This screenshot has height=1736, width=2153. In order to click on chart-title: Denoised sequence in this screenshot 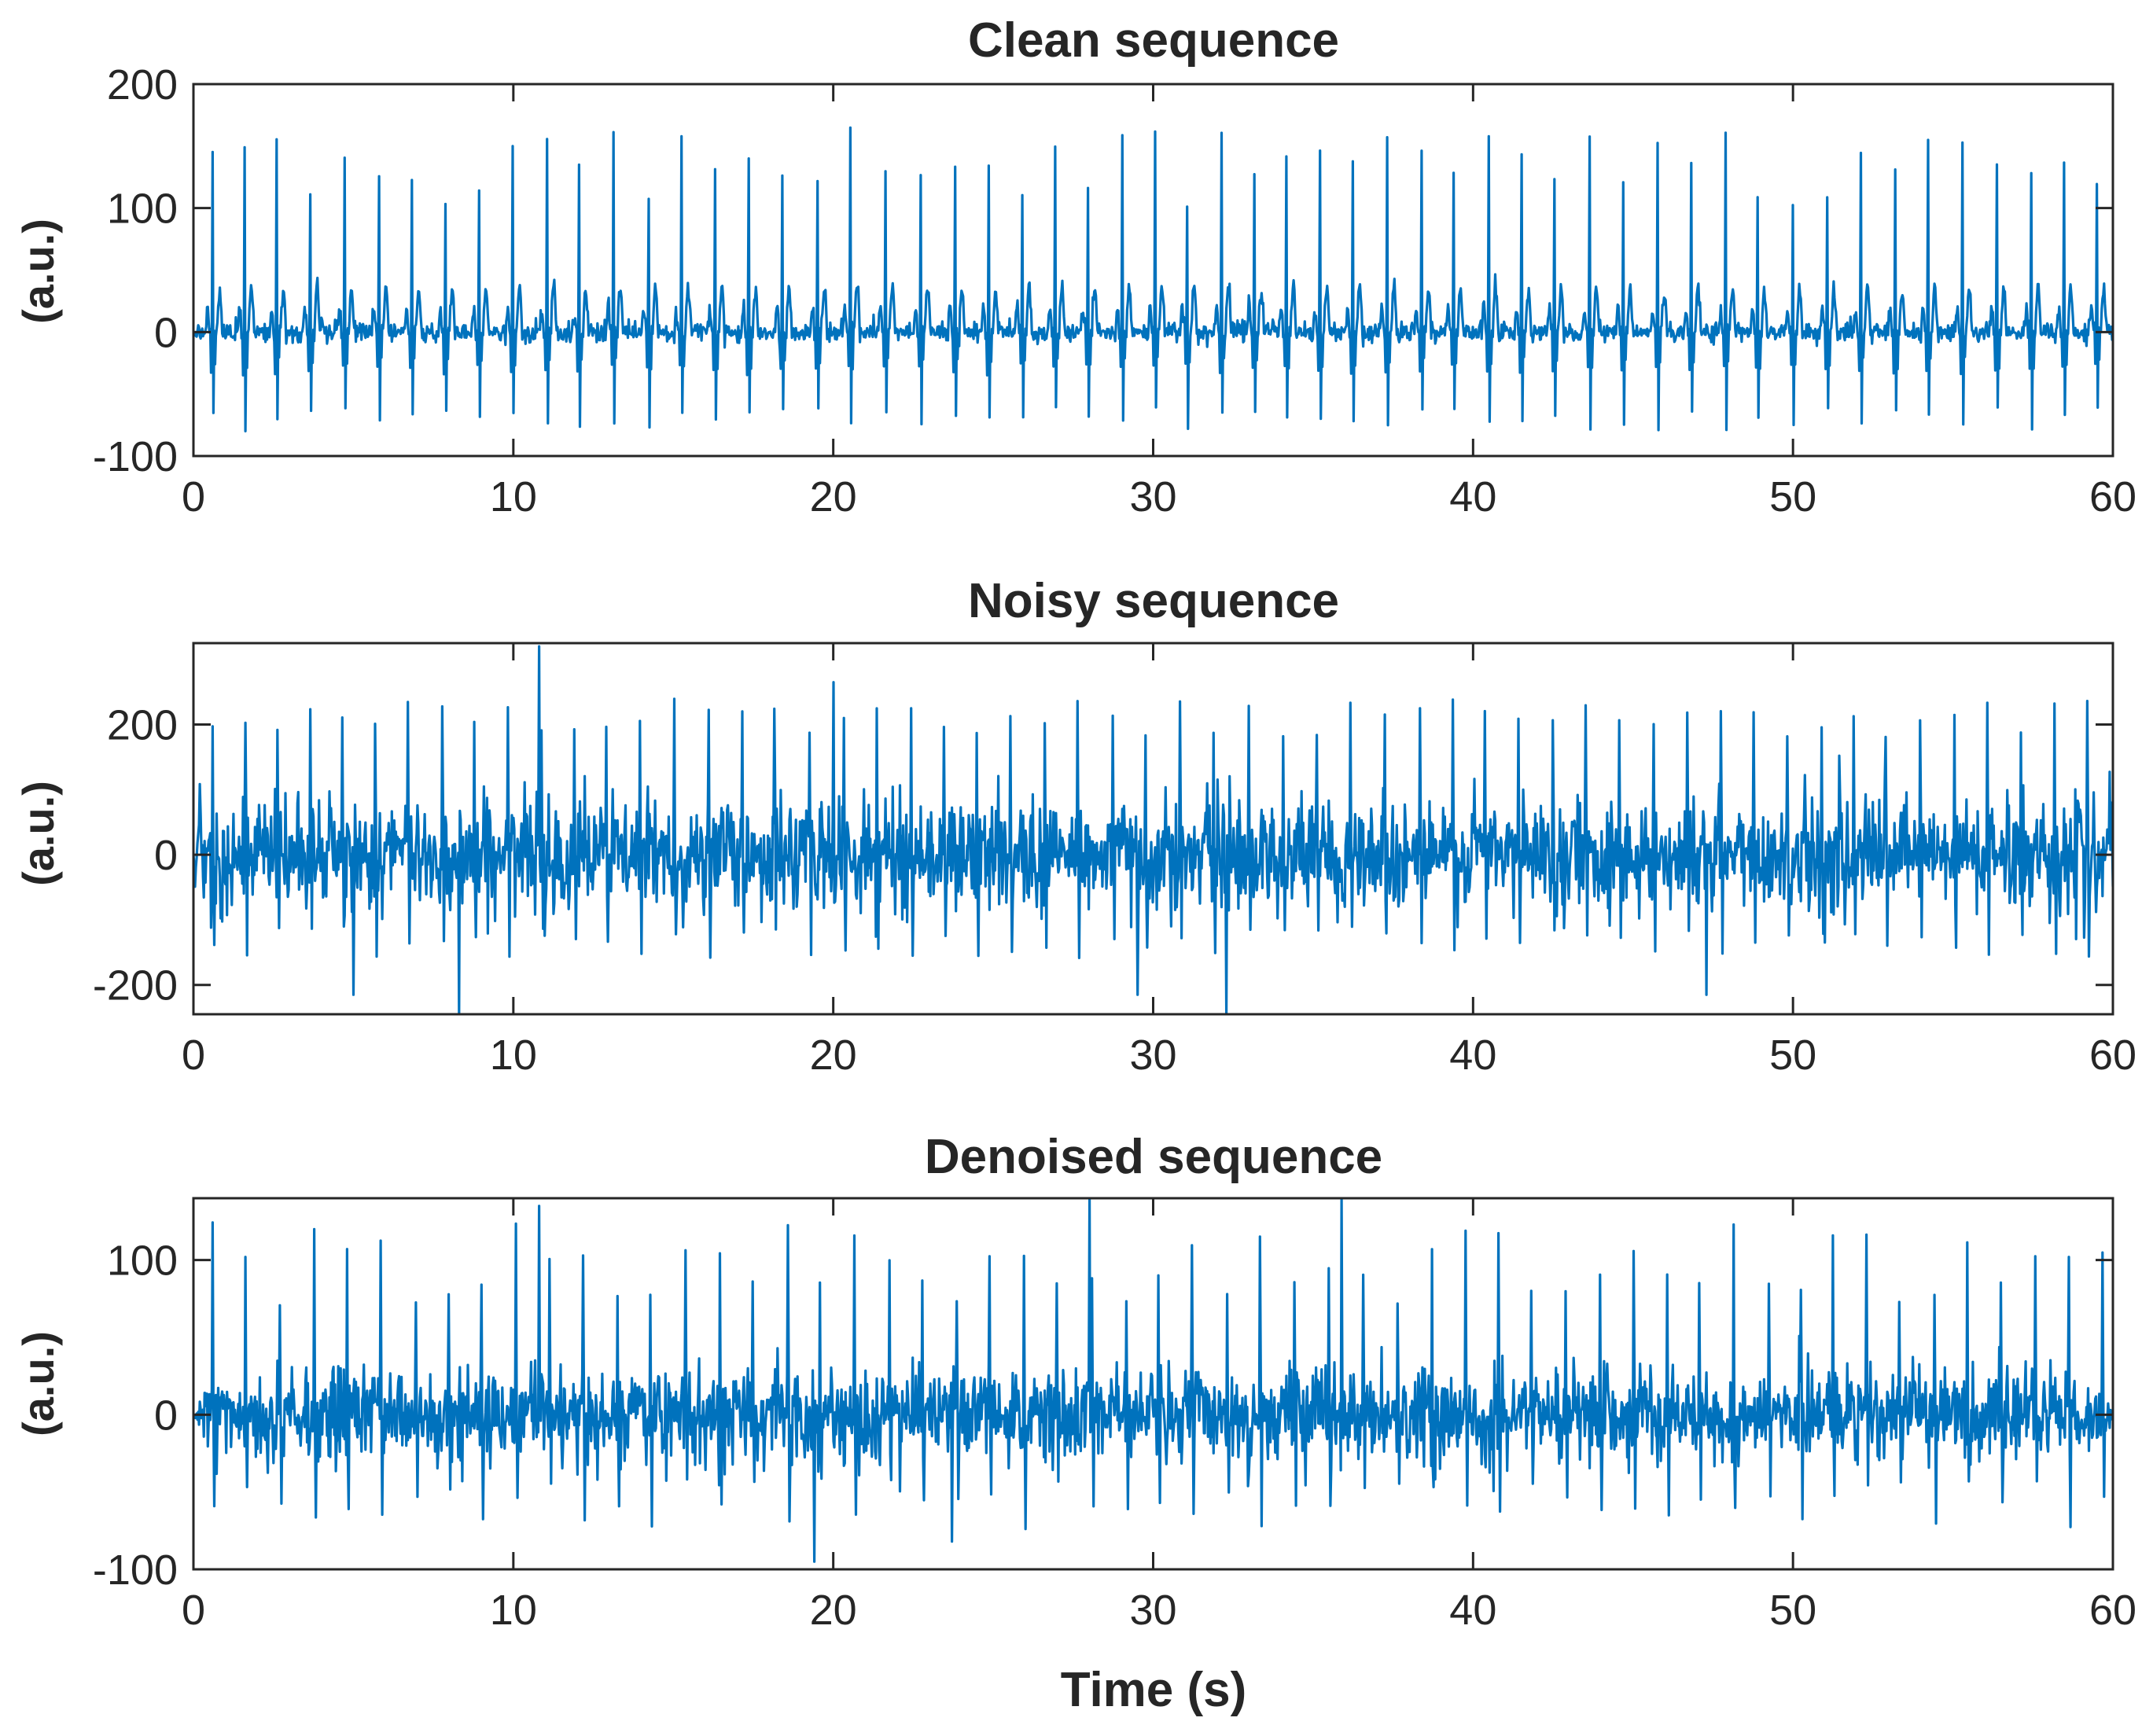, I will do `click(1153, 1157)`.